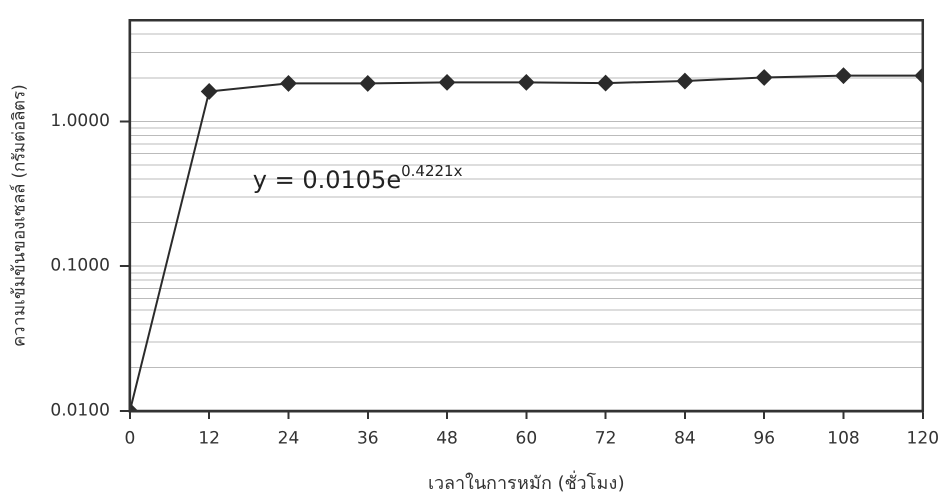 This screenshot has height=503, width=949. I want to click on x-tick-label: 0, so click(130, 438).